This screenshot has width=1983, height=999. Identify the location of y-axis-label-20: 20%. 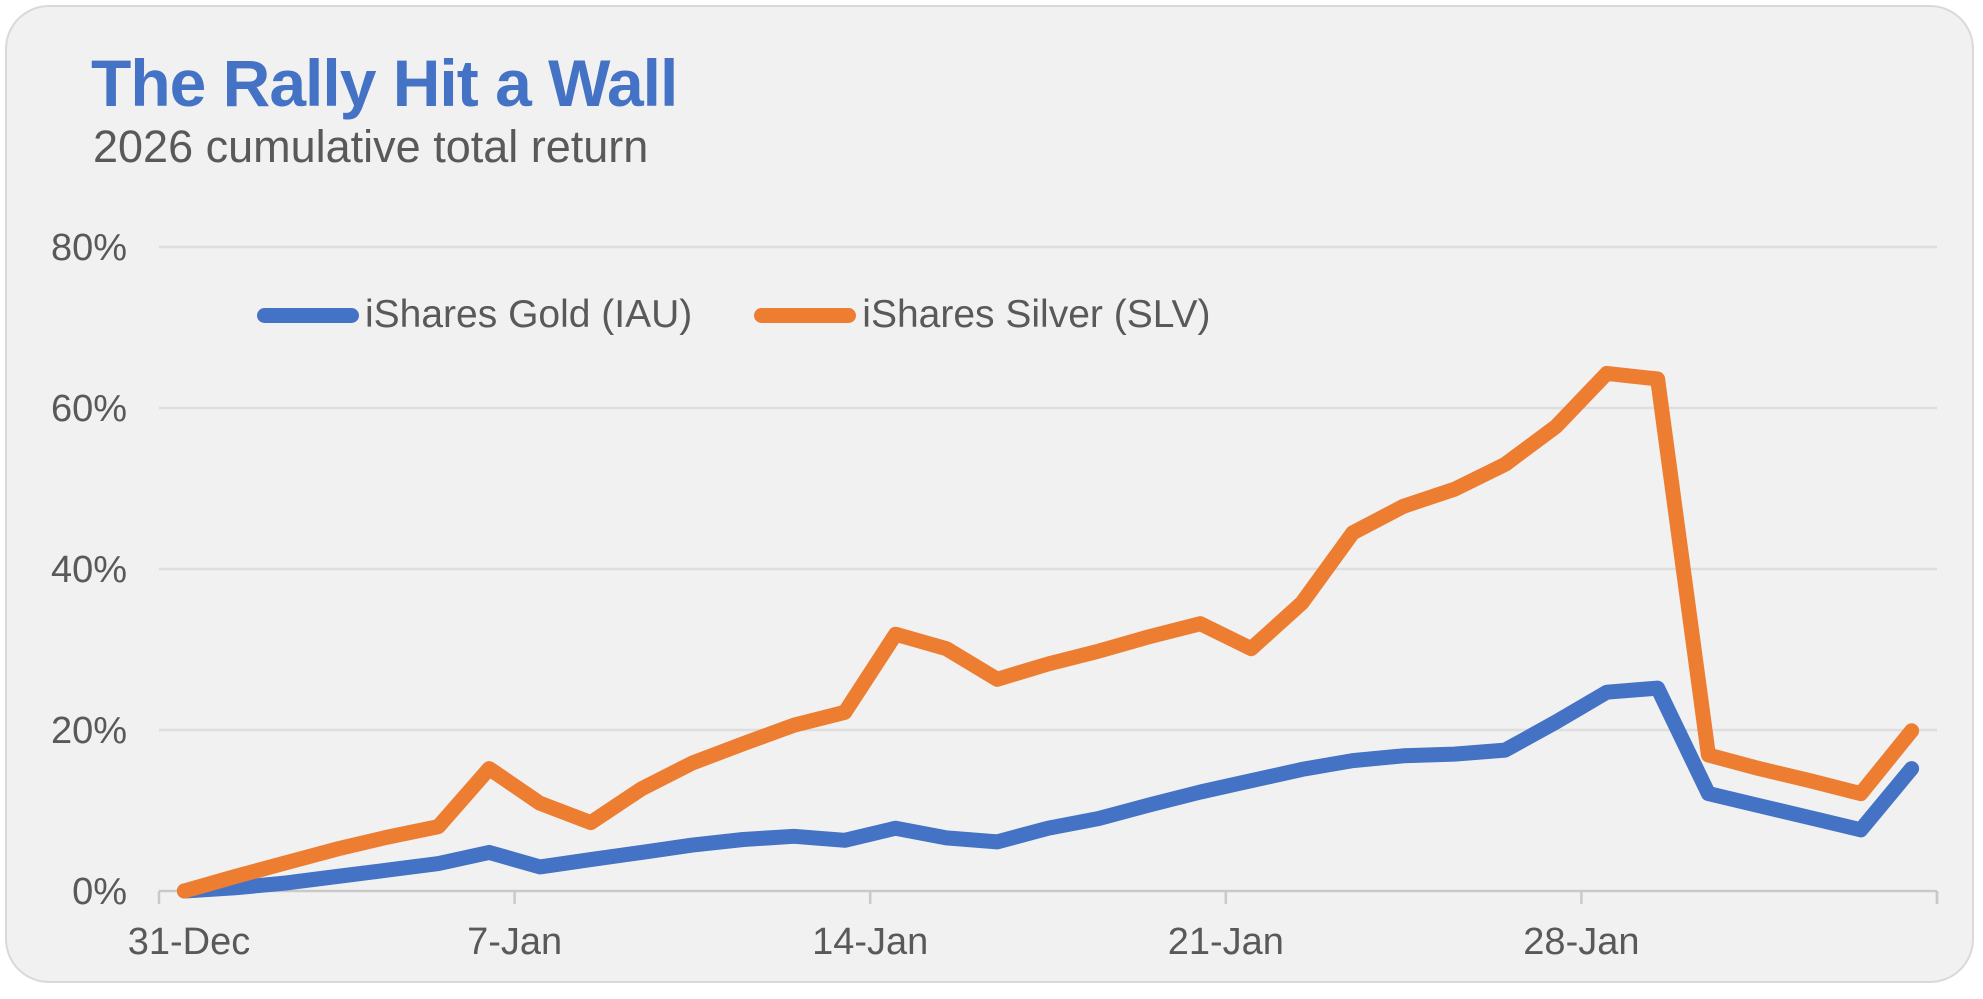
(89, 731).